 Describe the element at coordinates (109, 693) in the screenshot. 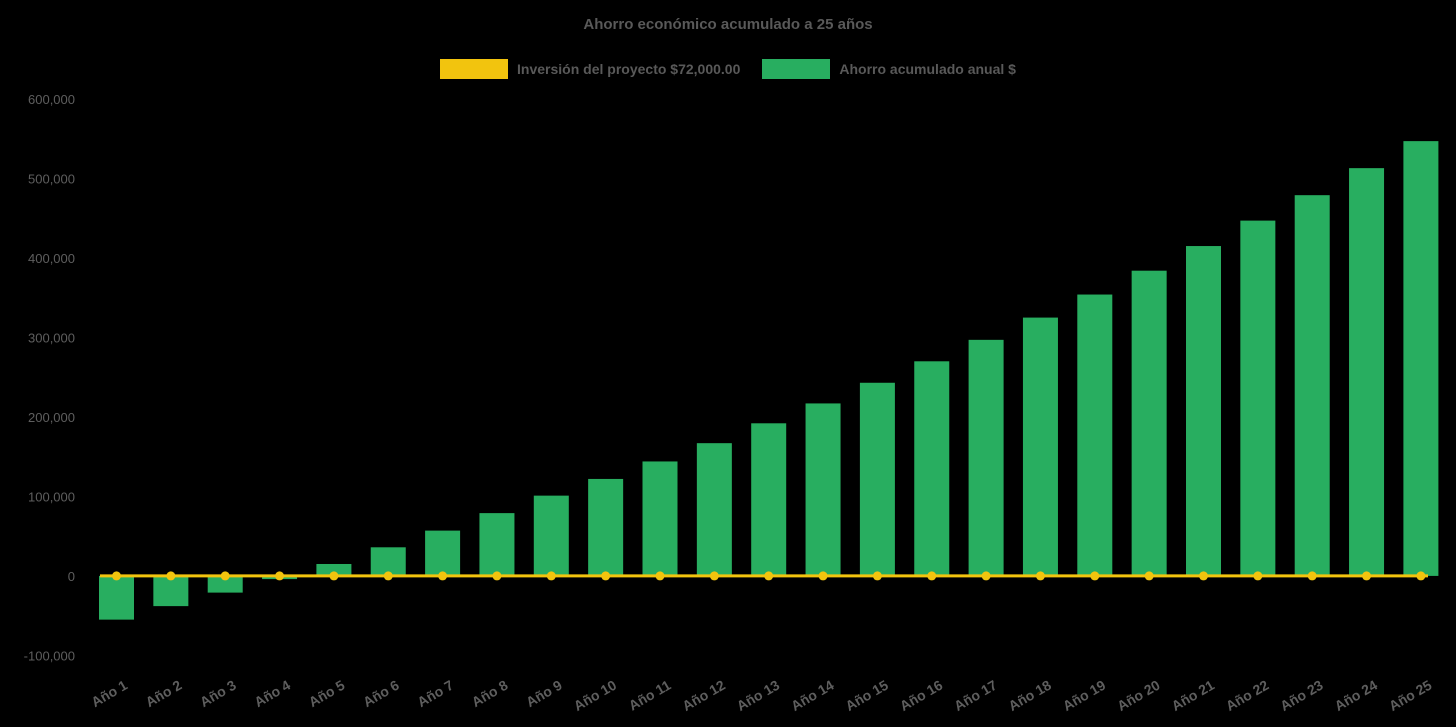

I see `x-axis-category-label: Año 1` at that location.